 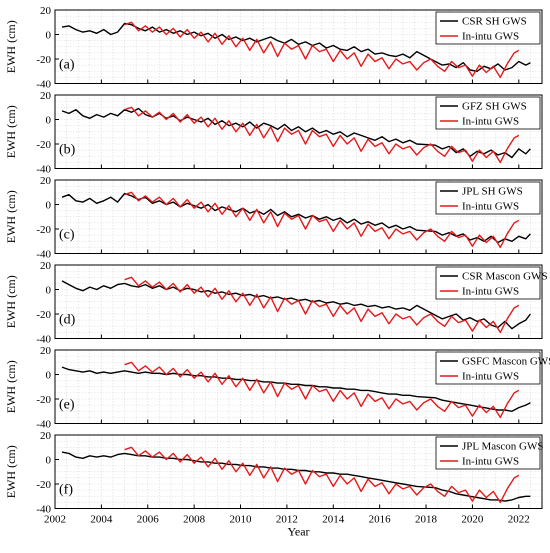 I want to click on x-axis-title: Year, so click(x=298, y=532).